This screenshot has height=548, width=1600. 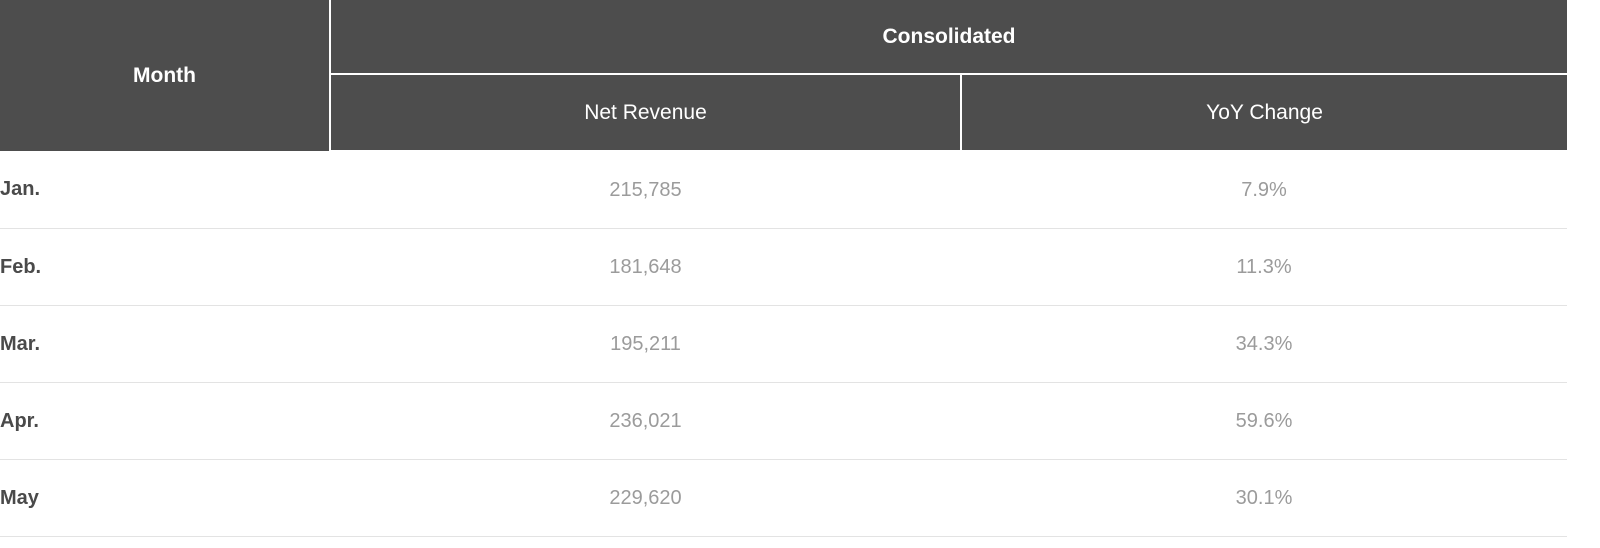 What do you see at coordinates (165, 267) in the screenshot?
I see `month-cell: Feb.` at bounding box center [165, 267].